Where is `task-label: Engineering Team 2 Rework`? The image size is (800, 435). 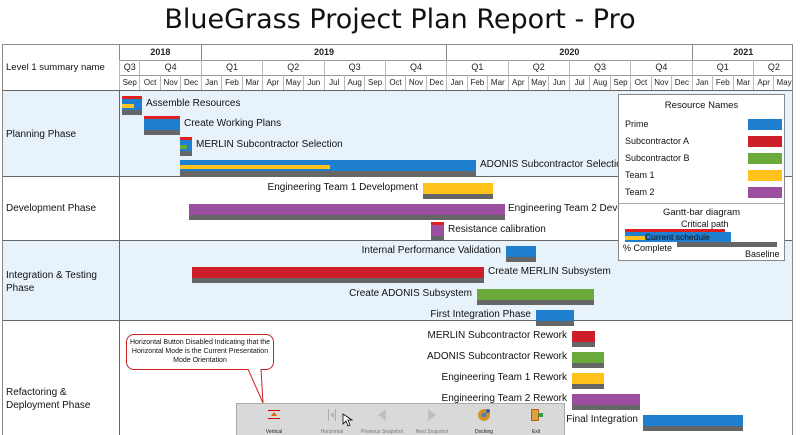 task-label: Engineering Team 2 Rework is located at coordinates (504, 398).